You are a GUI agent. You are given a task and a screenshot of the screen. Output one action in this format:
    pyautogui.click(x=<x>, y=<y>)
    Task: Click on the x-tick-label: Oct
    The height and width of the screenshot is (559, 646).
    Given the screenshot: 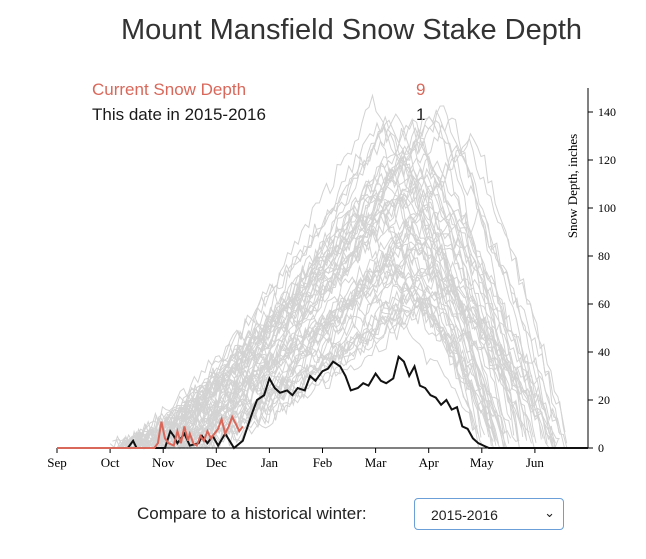 What is the action you would take?
    pyautogui.click(x=110, y=462)
    